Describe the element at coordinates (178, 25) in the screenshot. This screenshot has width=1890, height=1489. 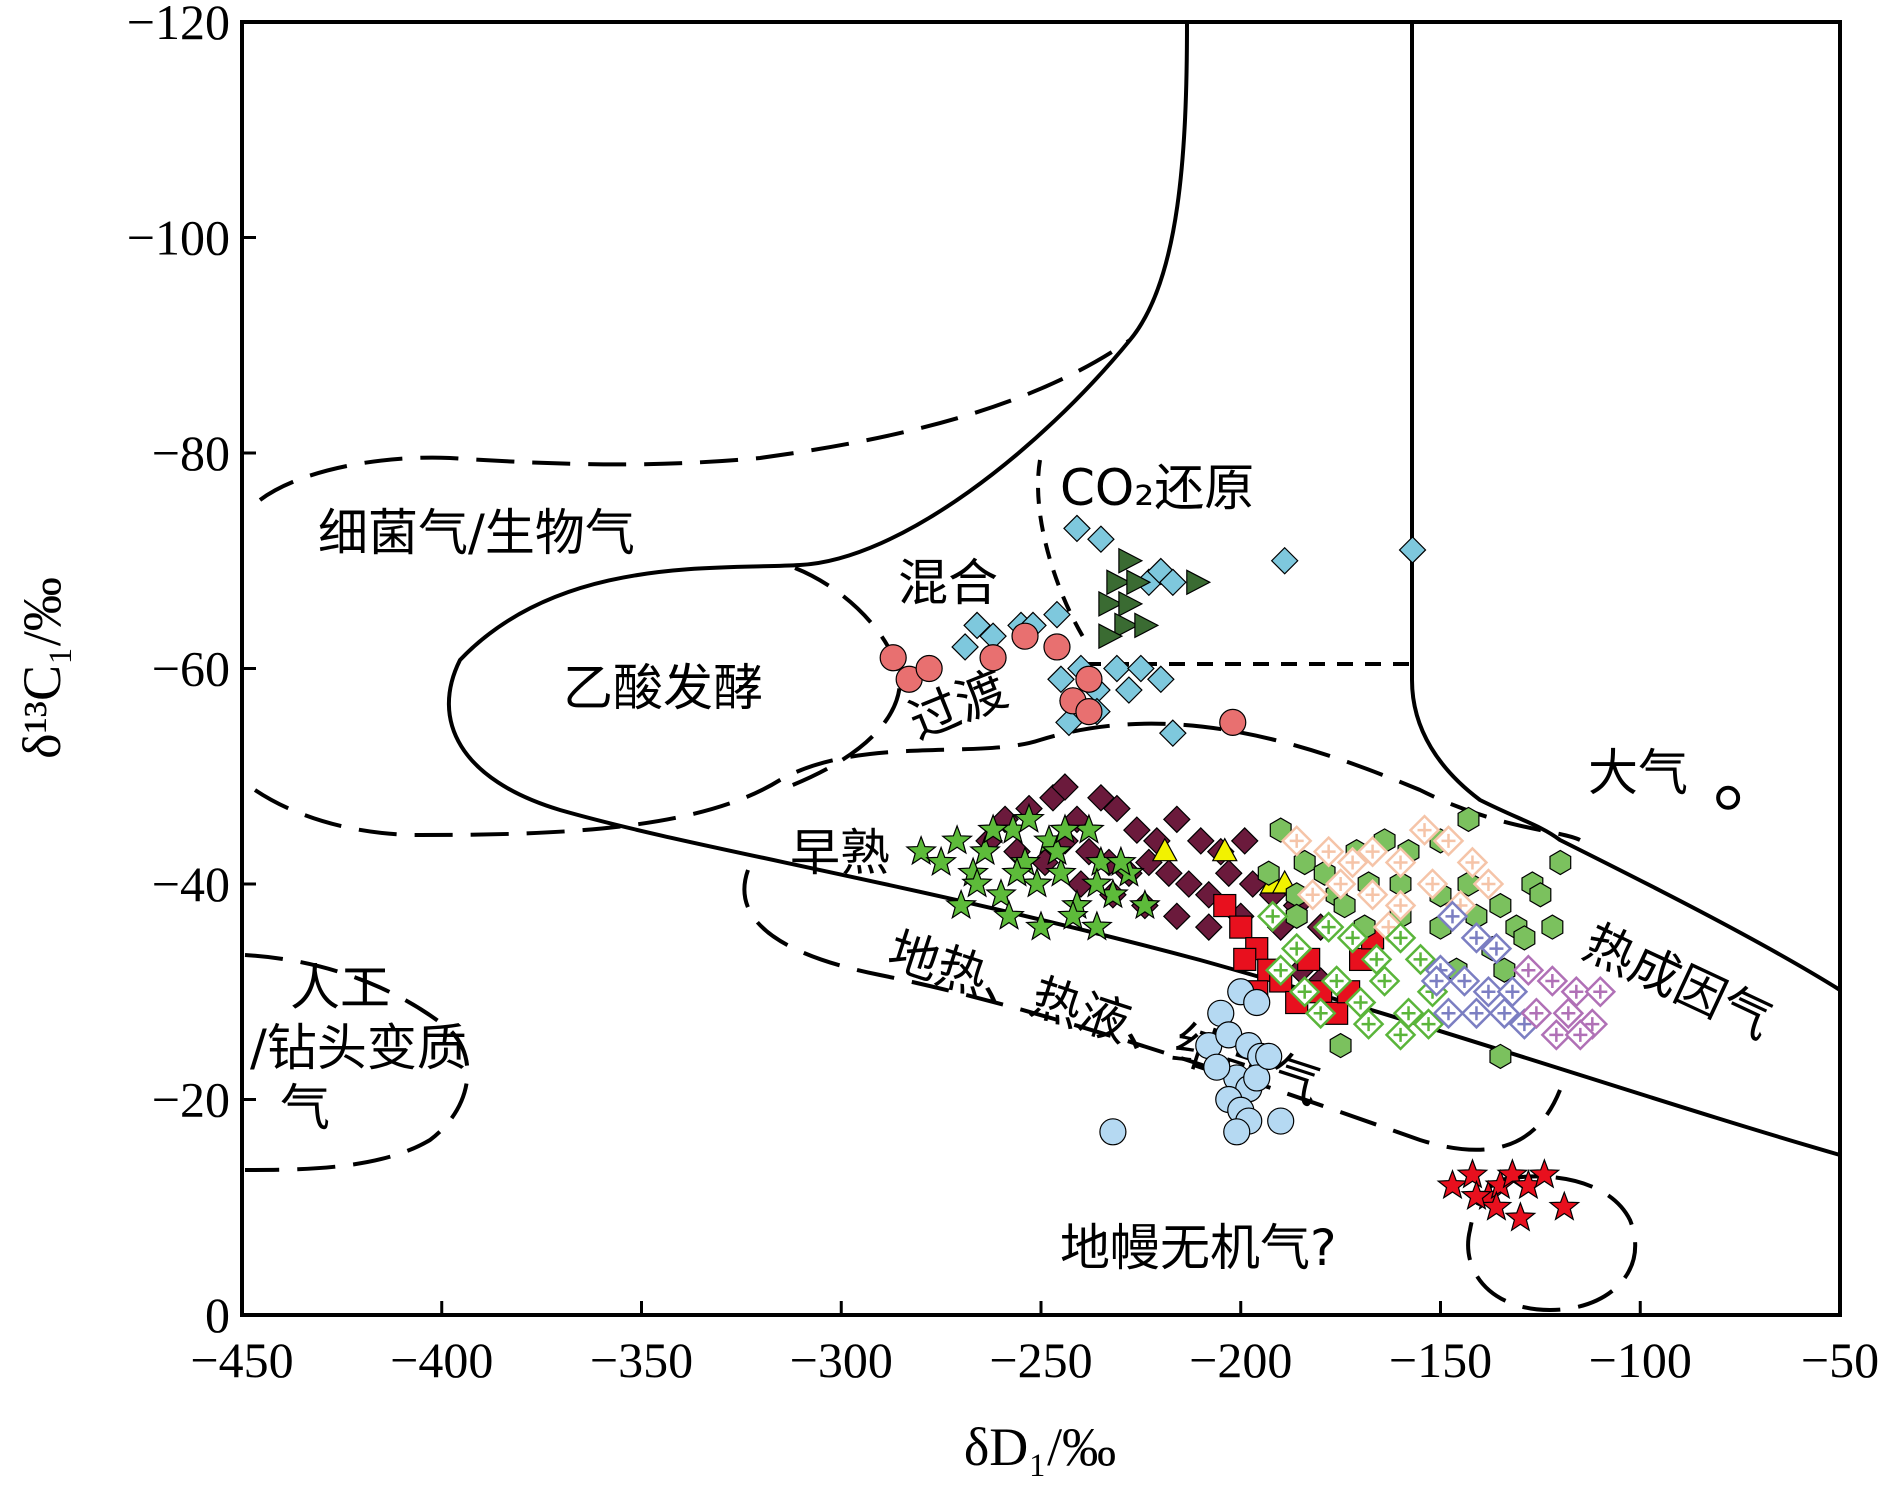
I see `y-tick-label: −120` at that location.